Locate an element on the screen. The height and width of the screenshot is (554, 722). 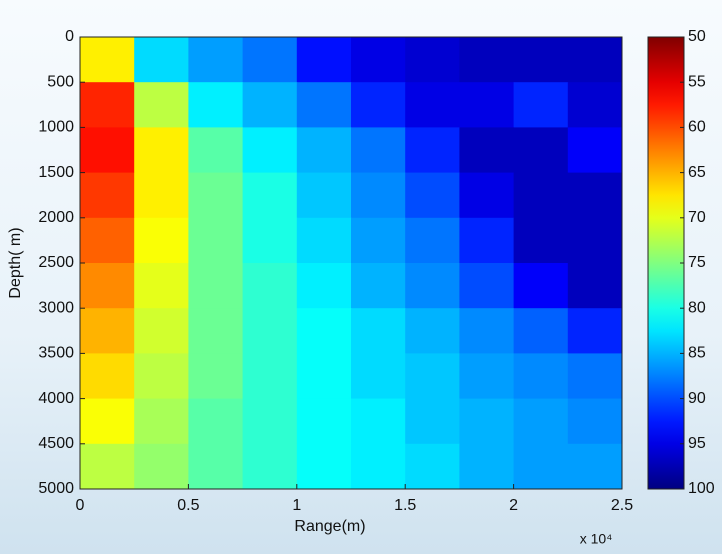
x-tick-label: 0.5 is located at coordinates (188, 505).